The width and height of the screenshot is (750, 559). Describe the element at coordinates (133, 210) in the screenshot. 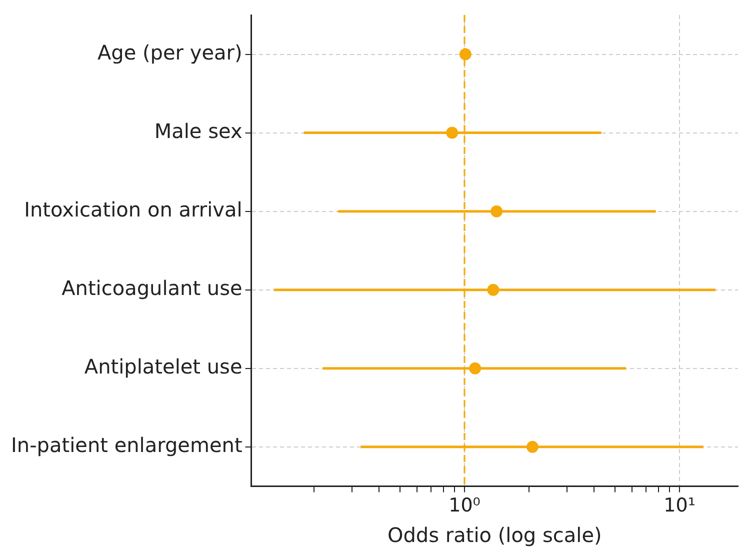

I see `y-tick-label: Intoxication on arrival` at that location.